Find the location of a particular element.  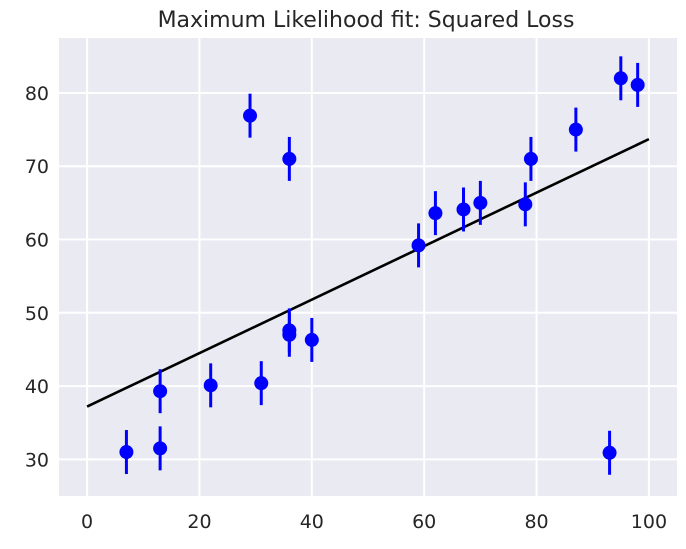

x-tick-label: 40 is located at coordinates (312, 522).